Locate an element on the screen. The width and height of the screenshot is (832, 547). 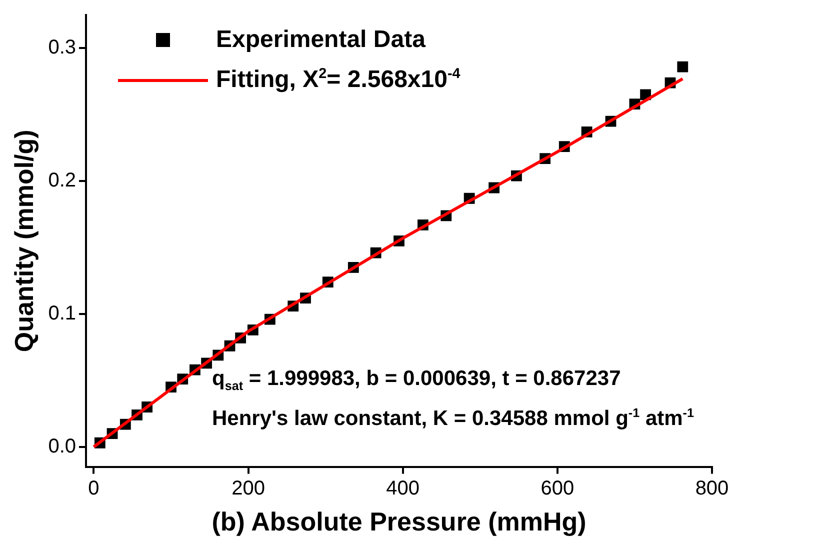
annotation: Henry's law constant, K = 0.34588 mmol g$^{-1}$ atm$^{-1}$ is located at coordinates (453, 417).